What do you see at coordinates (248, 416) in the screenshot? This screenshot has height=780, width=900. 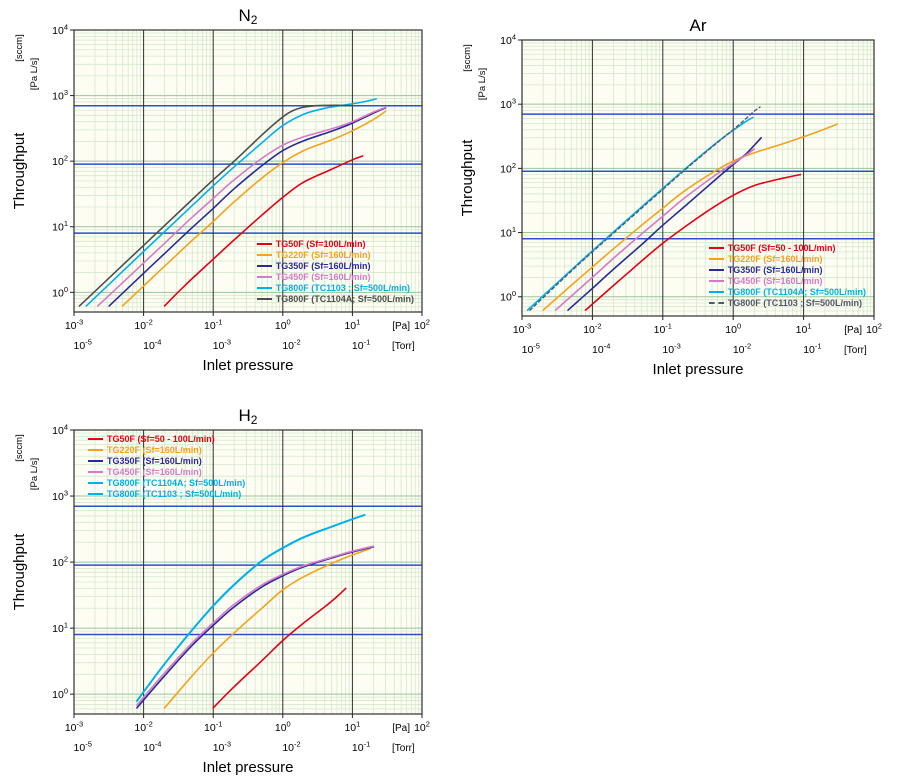 I see `chart-title: H2` at bounding box center [248, 416].